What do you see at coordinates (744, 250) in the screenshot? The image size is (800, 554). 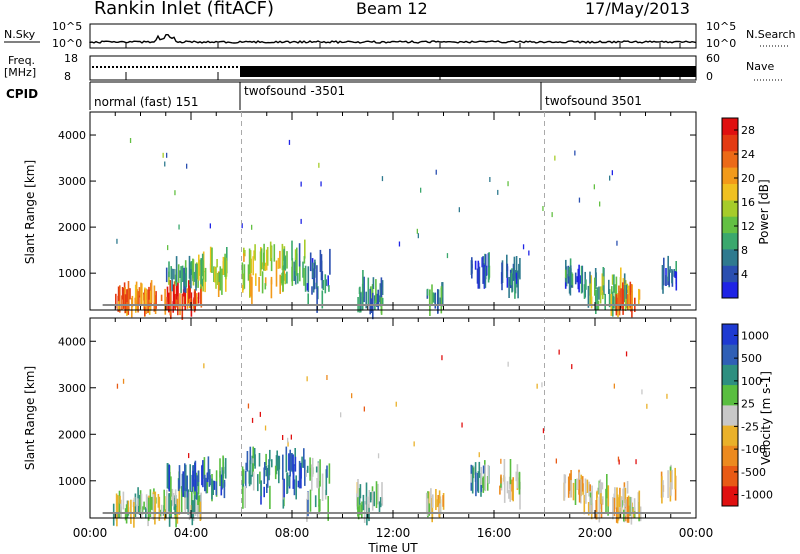 I see `colorbar-tick-label: 8` at bounding box center [744, 250].